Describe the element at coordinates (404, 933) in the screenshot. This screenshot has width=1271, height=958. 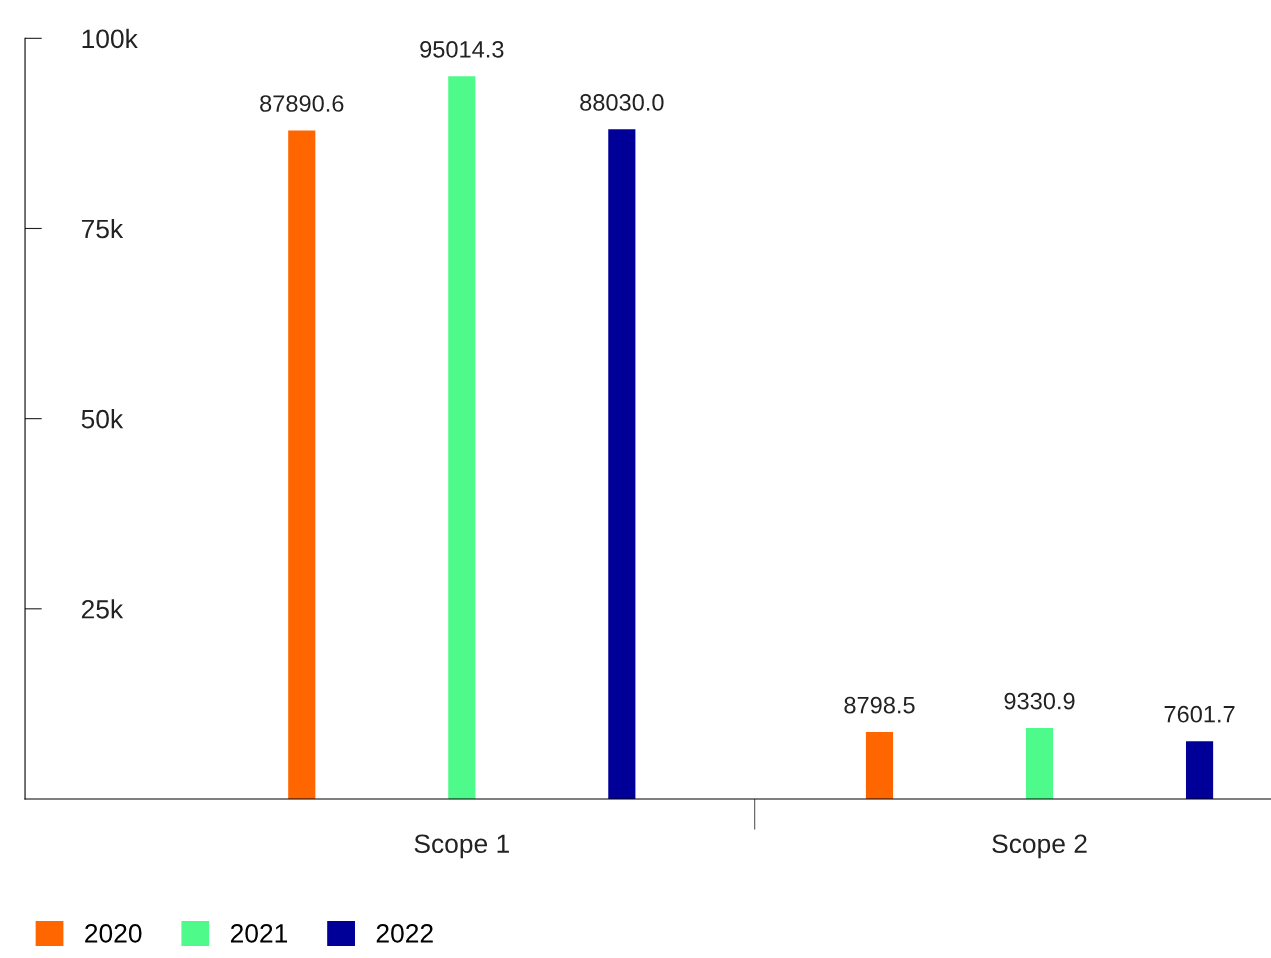
I see `legend-label: 2022` at that location.